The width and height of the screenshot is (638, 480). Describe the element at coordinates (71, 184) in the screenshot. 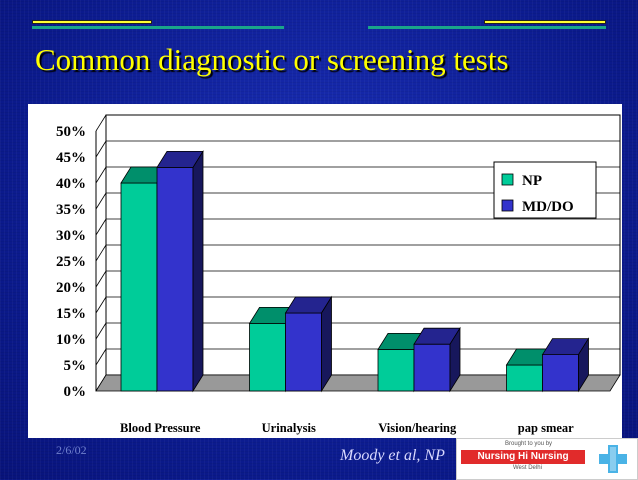

I see `y-tick-label: 40%` at that location.